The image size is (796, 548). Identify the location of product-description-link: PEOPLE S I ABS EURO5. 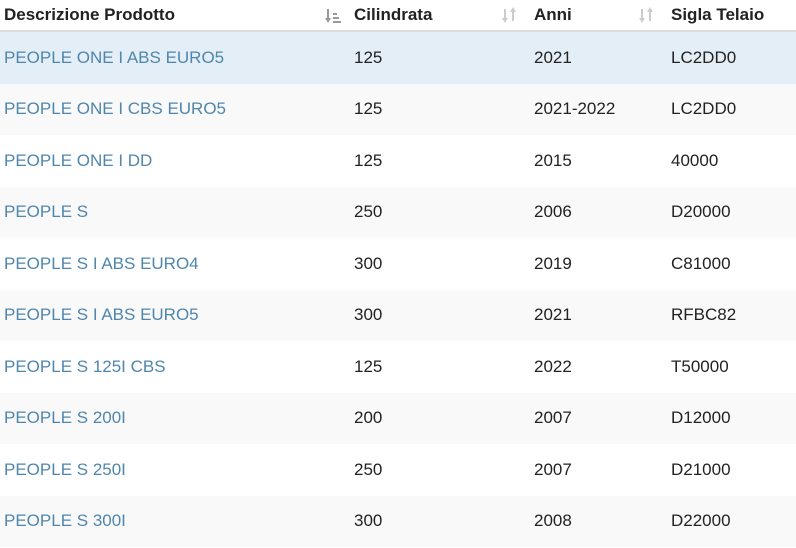
(101, 315).